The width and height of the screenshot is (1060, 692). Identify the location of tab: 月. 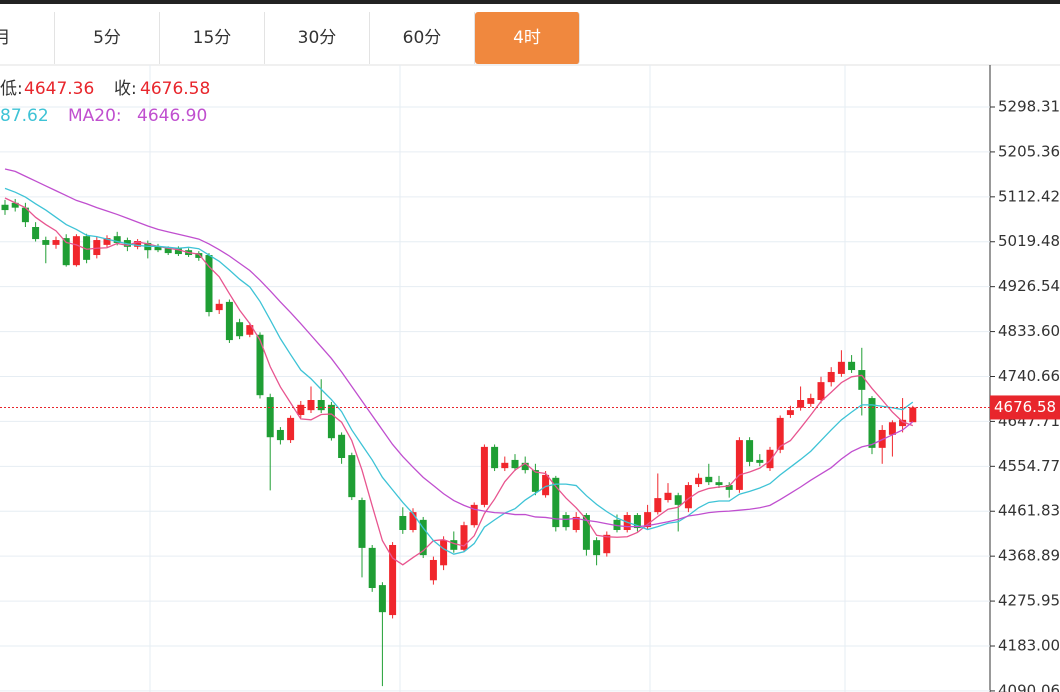
(27, 38).